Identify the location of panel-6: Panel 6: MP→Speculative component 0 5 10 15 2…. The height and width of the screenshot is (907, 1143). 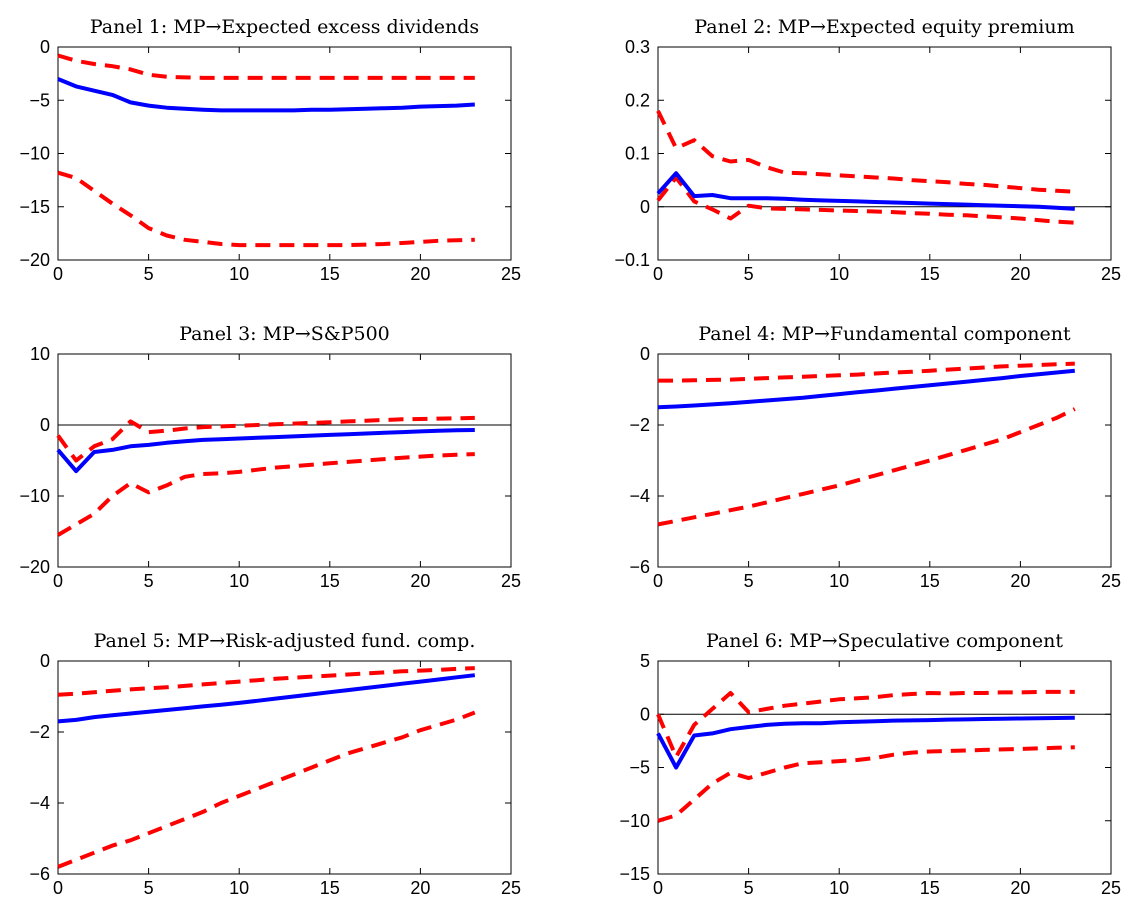
(870, 764).